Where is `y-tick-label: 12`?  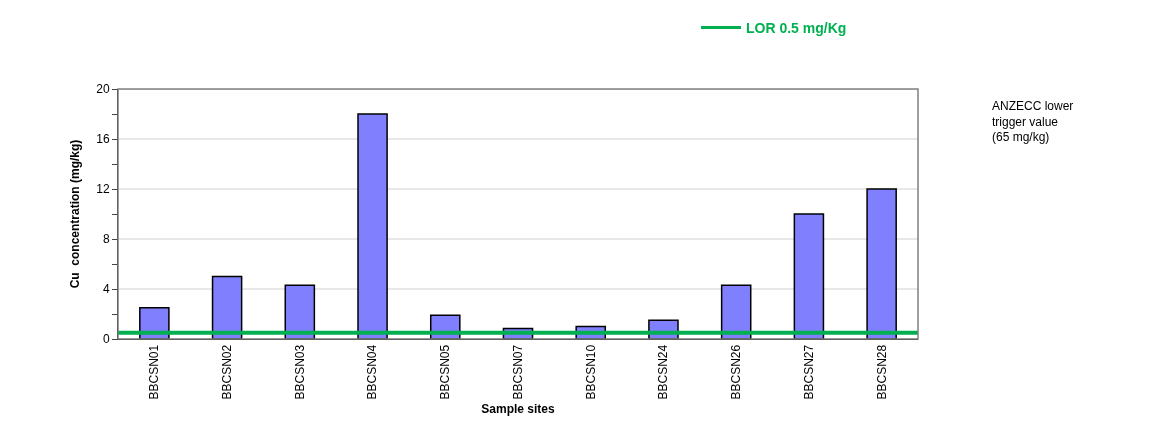 y-tick-label: 12 is located at coordinates (103, 189).